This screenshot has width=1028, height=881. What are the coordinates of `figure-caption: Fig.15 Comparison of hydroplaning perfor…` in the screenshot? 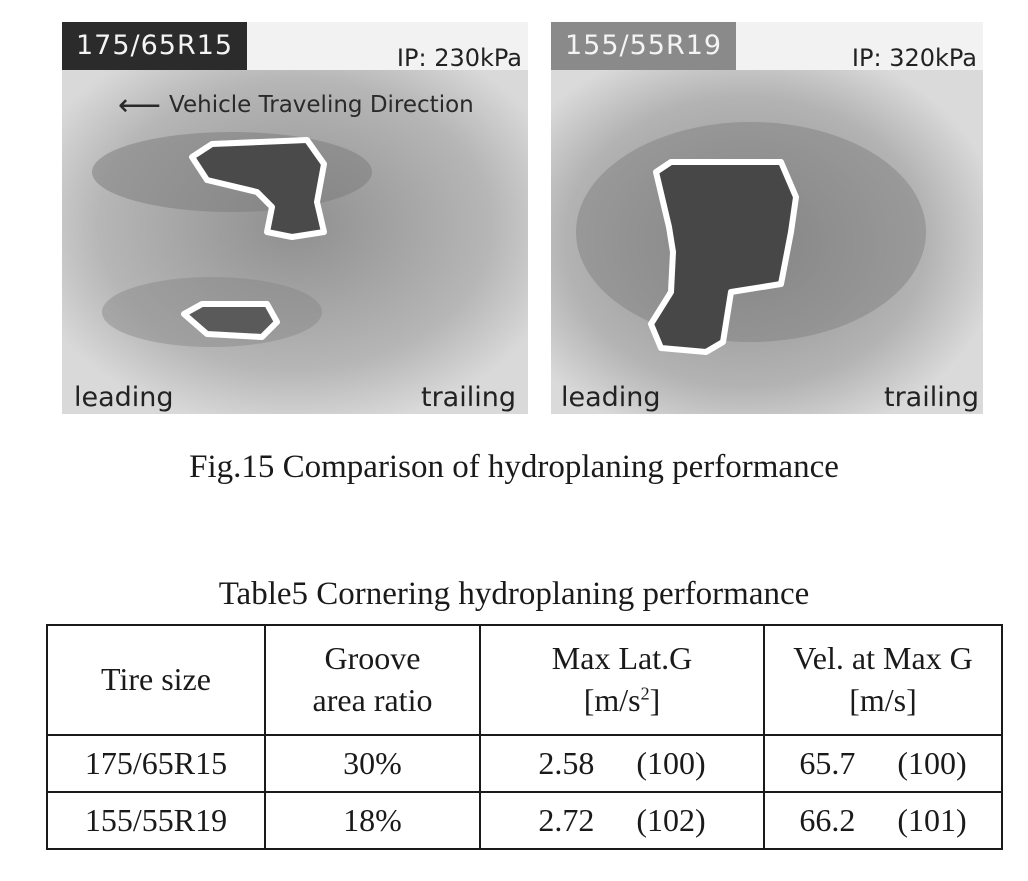 It's located at (514, 467).